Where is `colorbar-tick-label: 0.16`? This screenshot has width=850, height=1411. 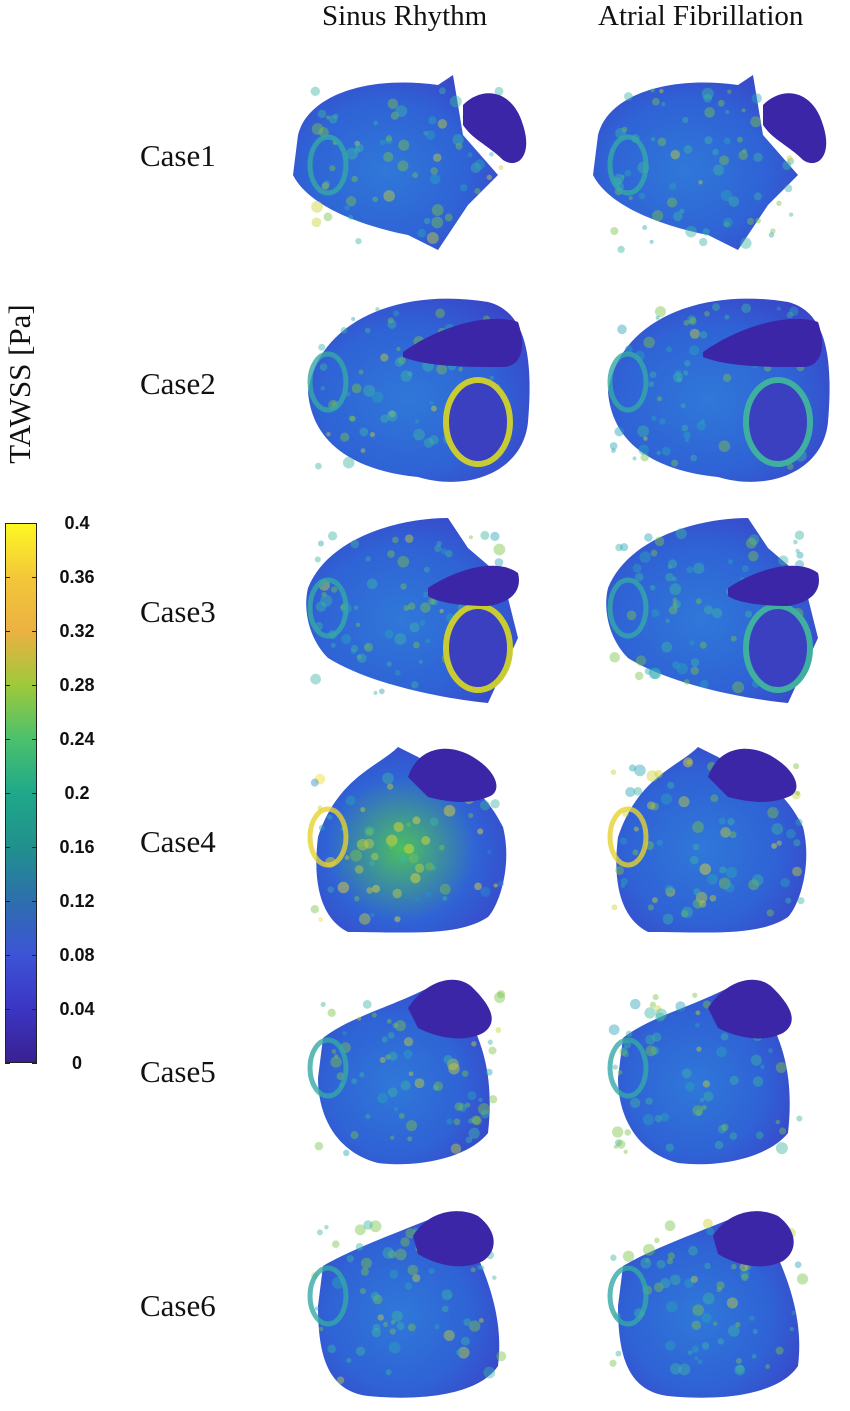
colorbar-tick-label: 0.16 is located at coordinates (77, 847).